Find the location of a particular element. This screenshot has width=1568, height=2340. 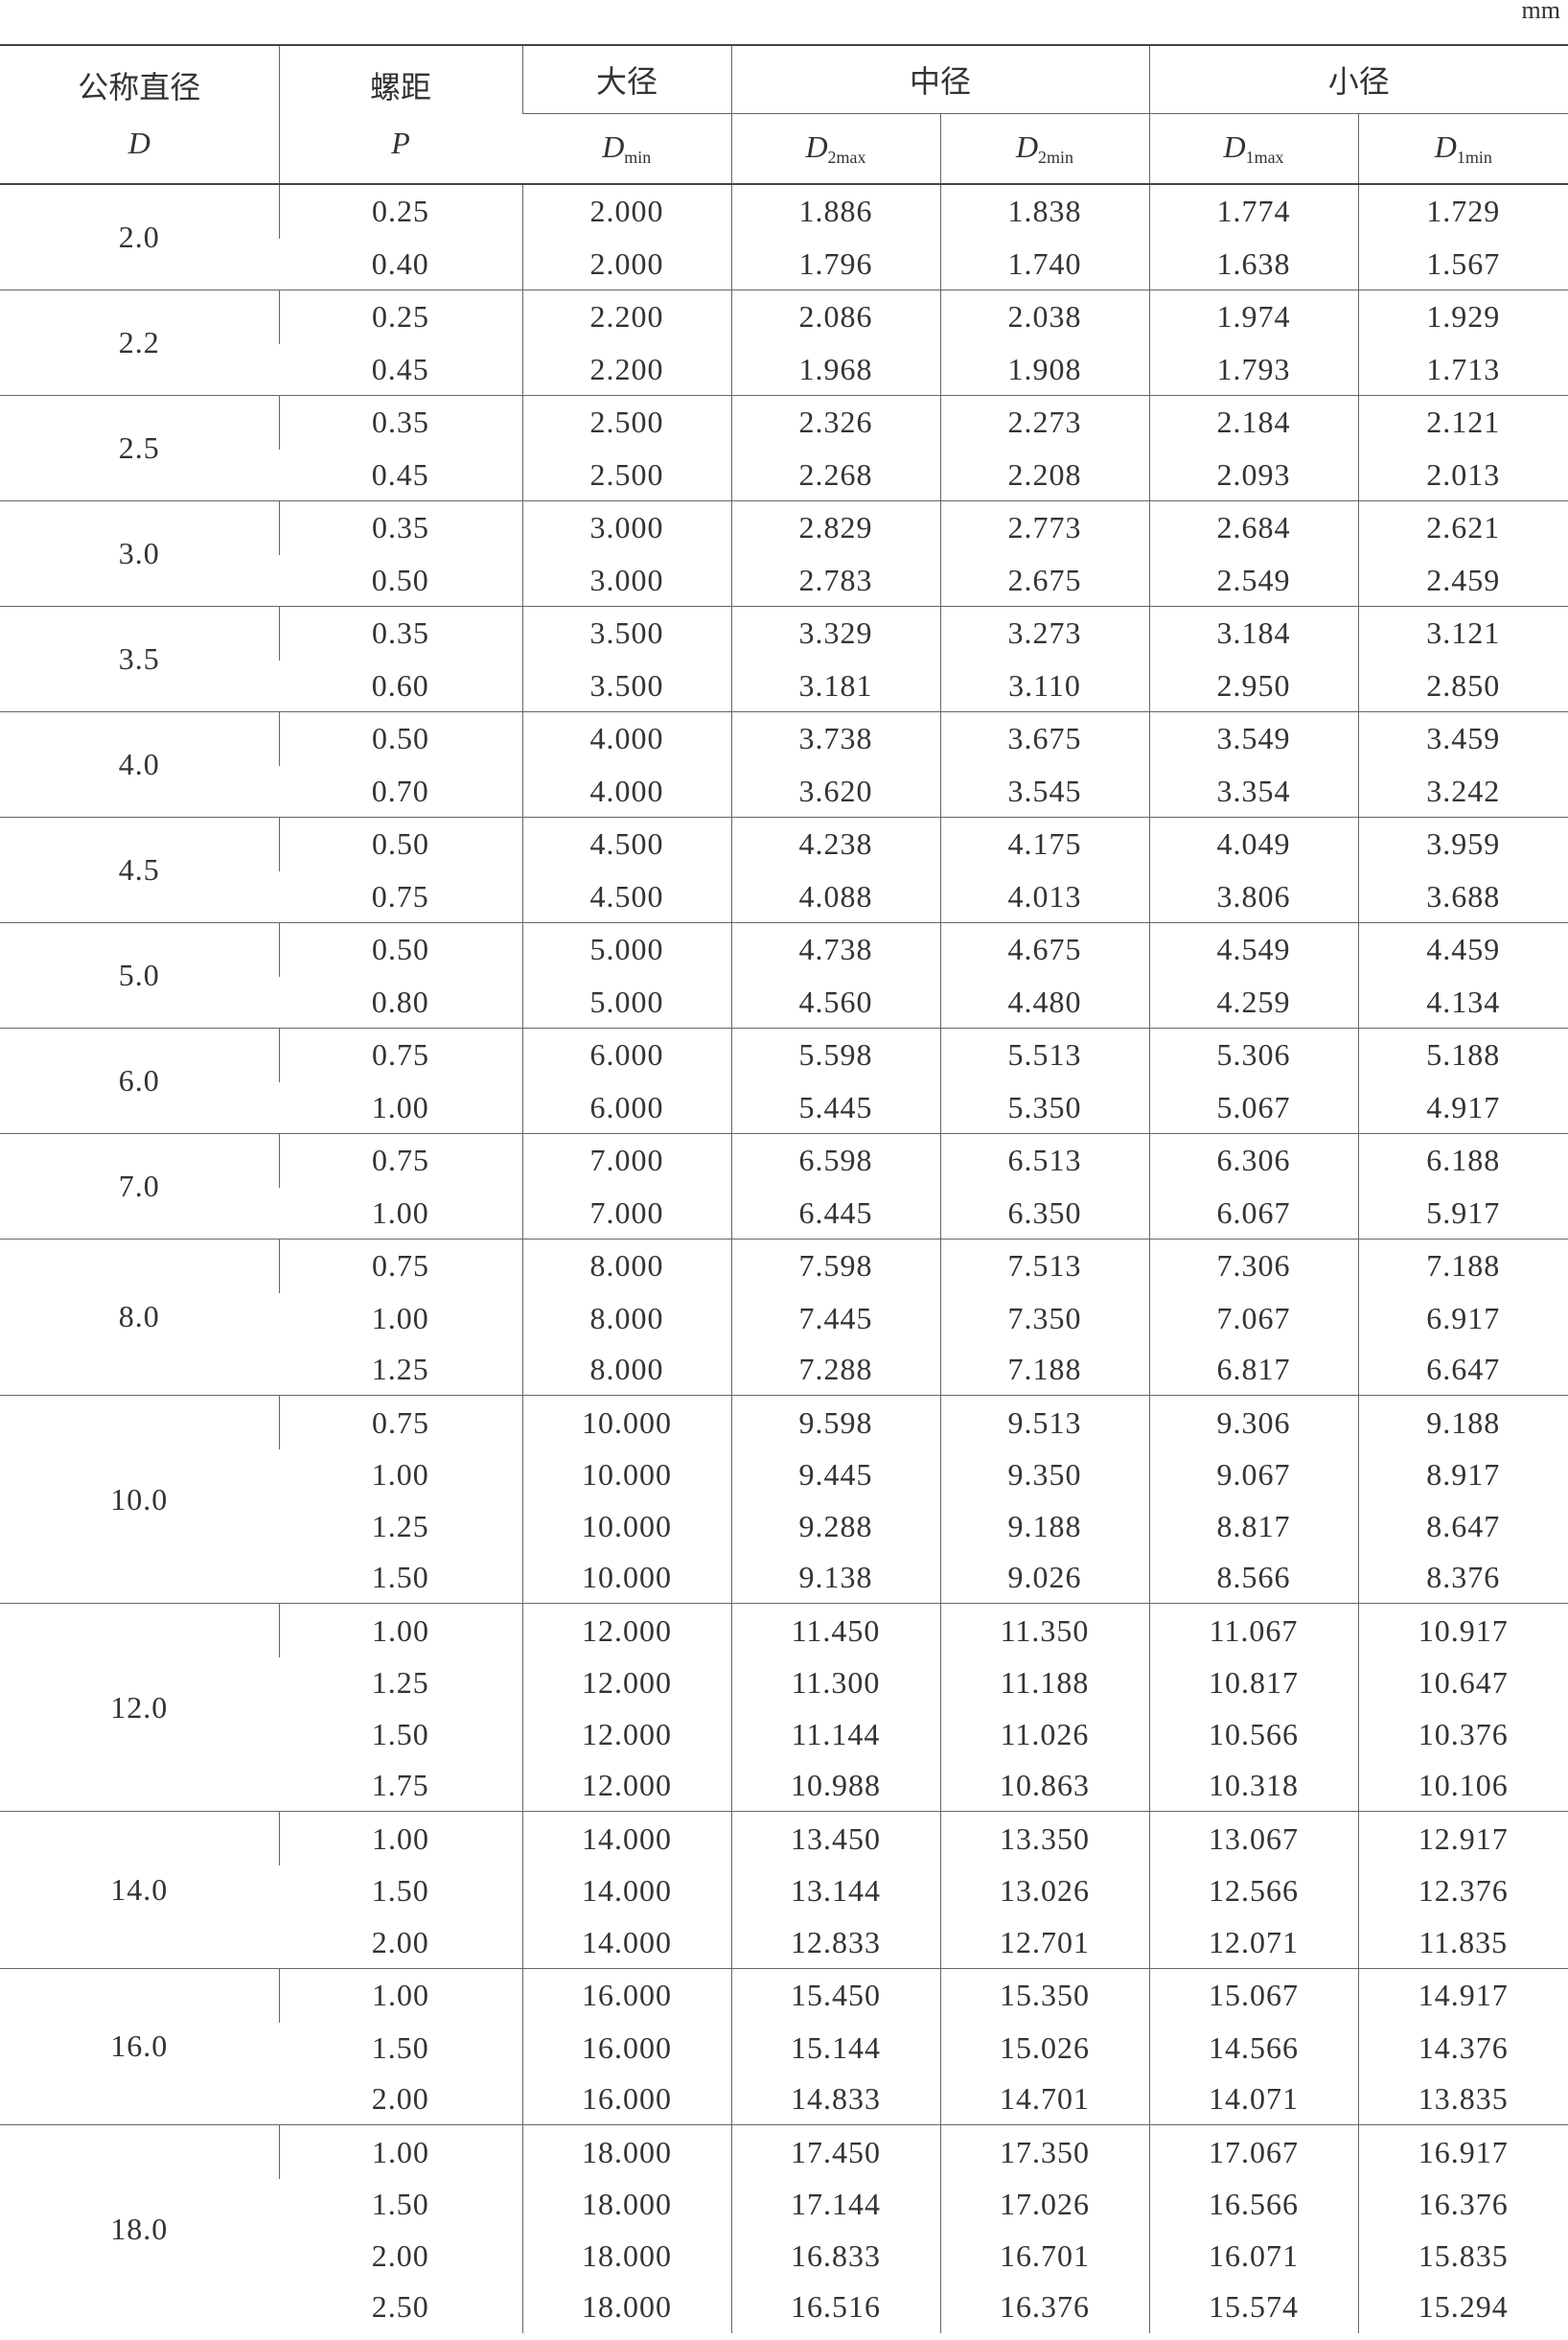

header-symbol: P is located at coordinates (400, 142).